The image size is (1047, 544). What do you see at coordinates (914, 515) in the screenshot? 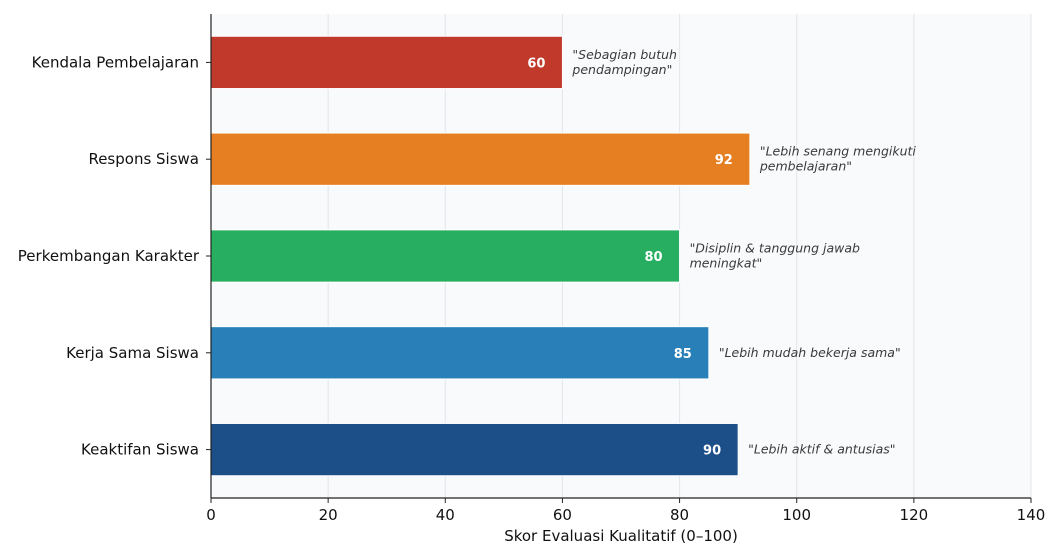
I see `x-tick-label: 120` at bounding box center [914, 515].